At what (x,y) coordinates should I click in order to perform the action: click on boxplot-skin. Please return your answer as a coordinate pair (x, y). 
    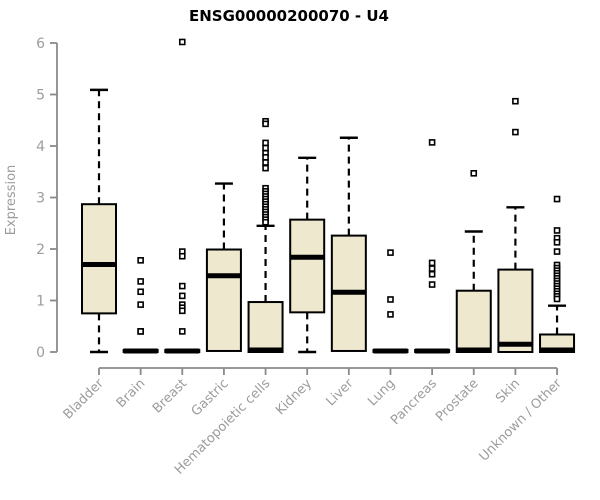
    Looking at the image, I should click on (515, 225).